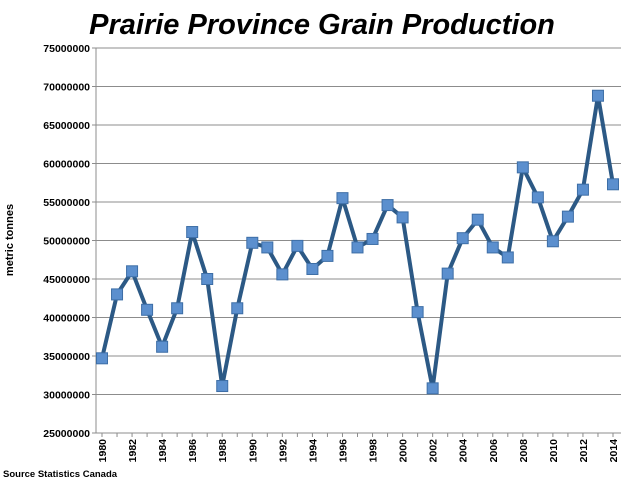 Image resolution: width=640 pixels, height=480 pixels. Describe the element at coordinates (66, 319) in the screenshot. I see `y-tick-label: 40000000` at that location.